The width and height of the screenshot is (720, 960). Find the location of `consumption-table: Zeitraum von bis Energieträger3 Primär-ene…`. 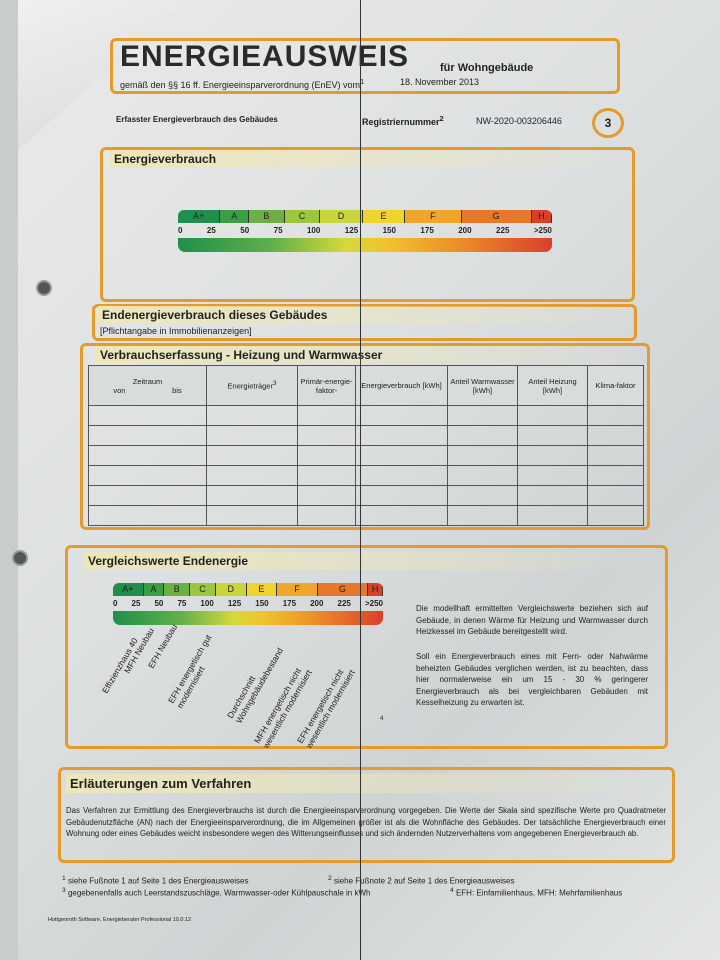

consumption-table: Zeitraum von bis Energieträger3 Primär-ene… is located at coordinates (366, 445).